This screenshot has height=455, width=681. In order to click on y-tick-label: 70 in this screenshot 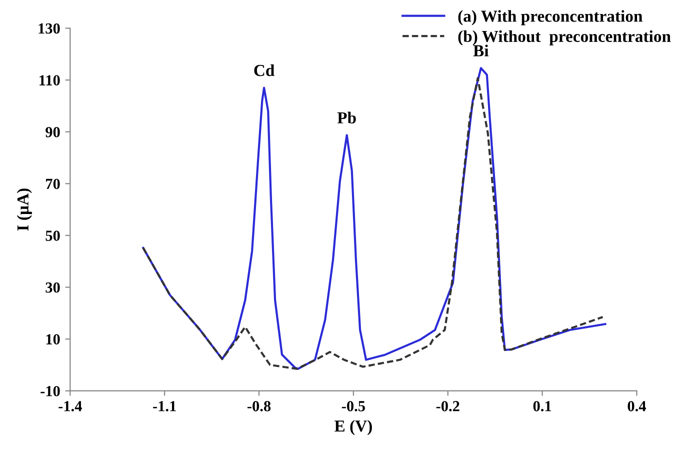, I will do `click(53, 184)`.